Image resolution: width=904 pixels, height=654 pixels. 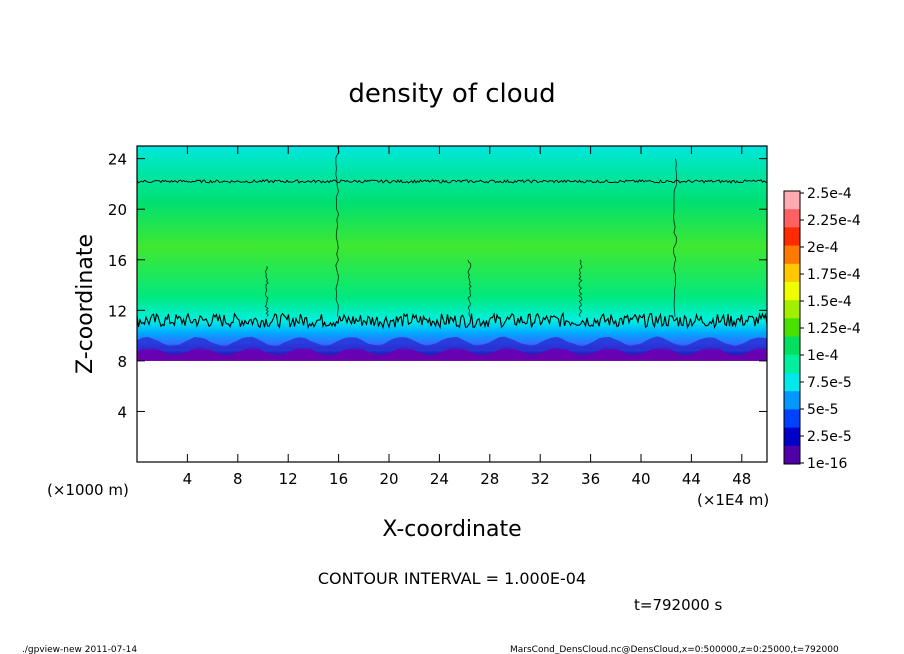 I want to click on colorbar-label: 1.5e-4, so click(x=829, y=302).